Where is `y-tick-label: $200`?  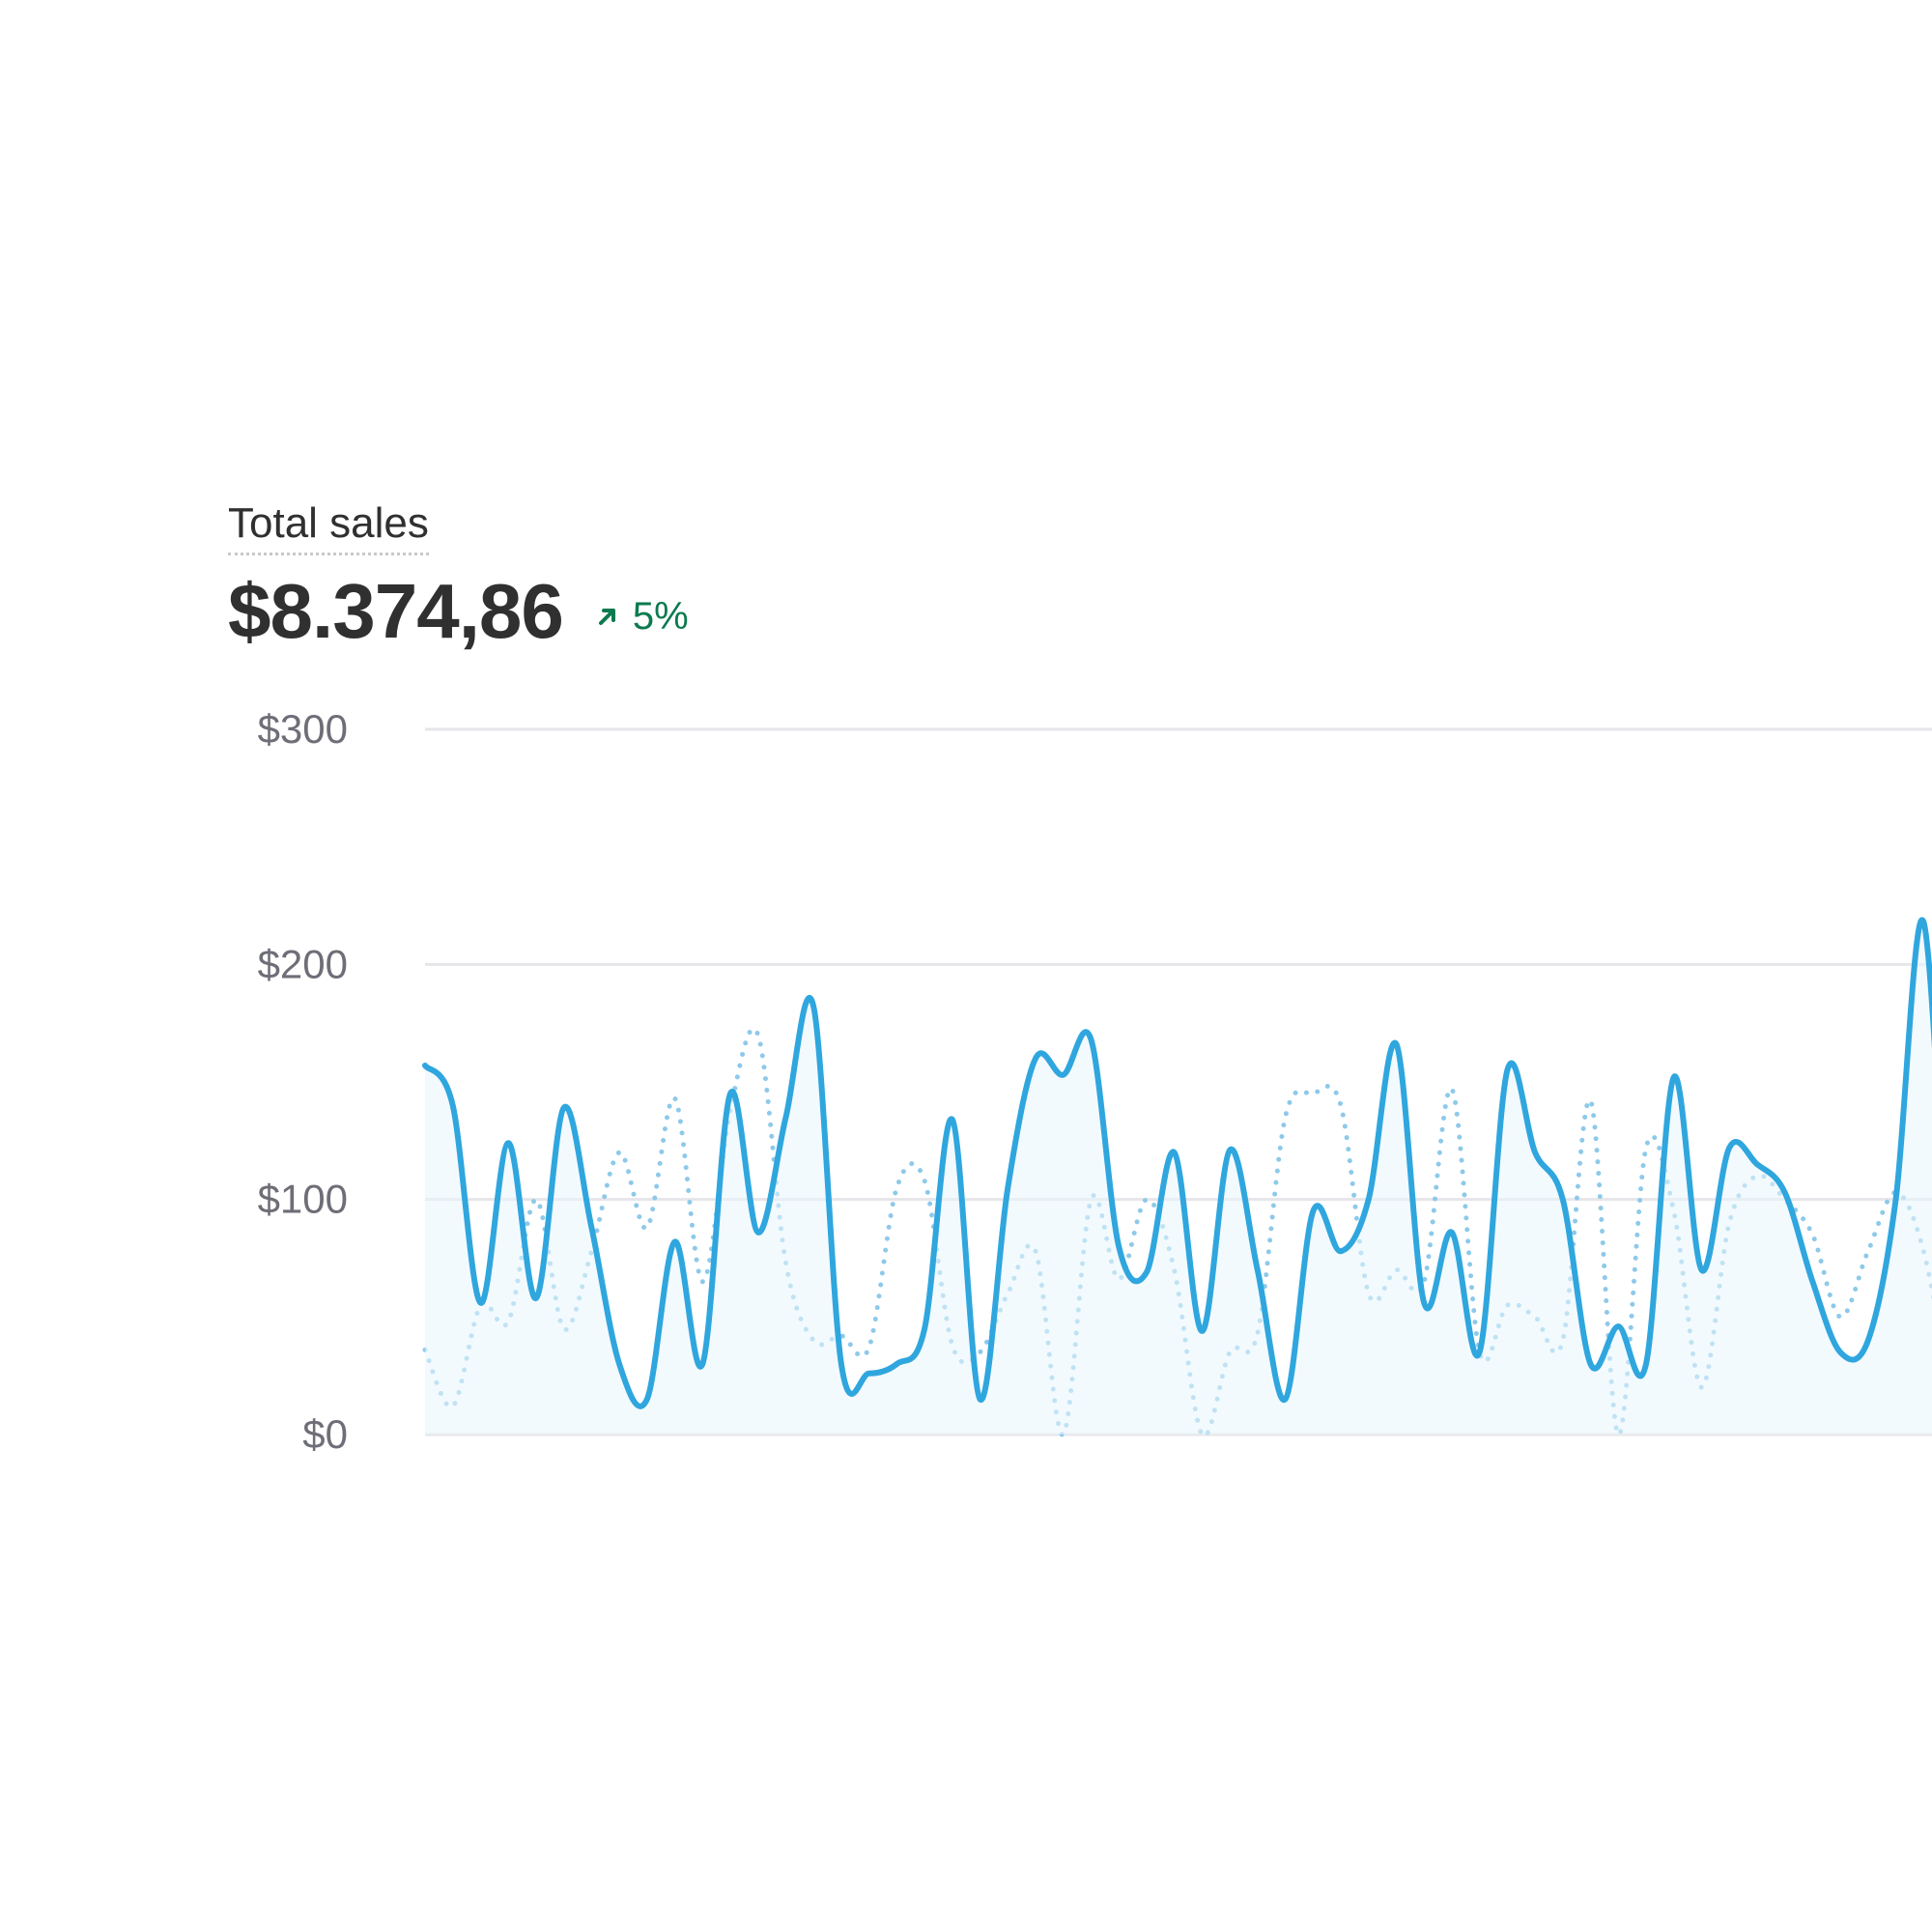 y-tick-label: $200 is located at coordinates (303, 963).